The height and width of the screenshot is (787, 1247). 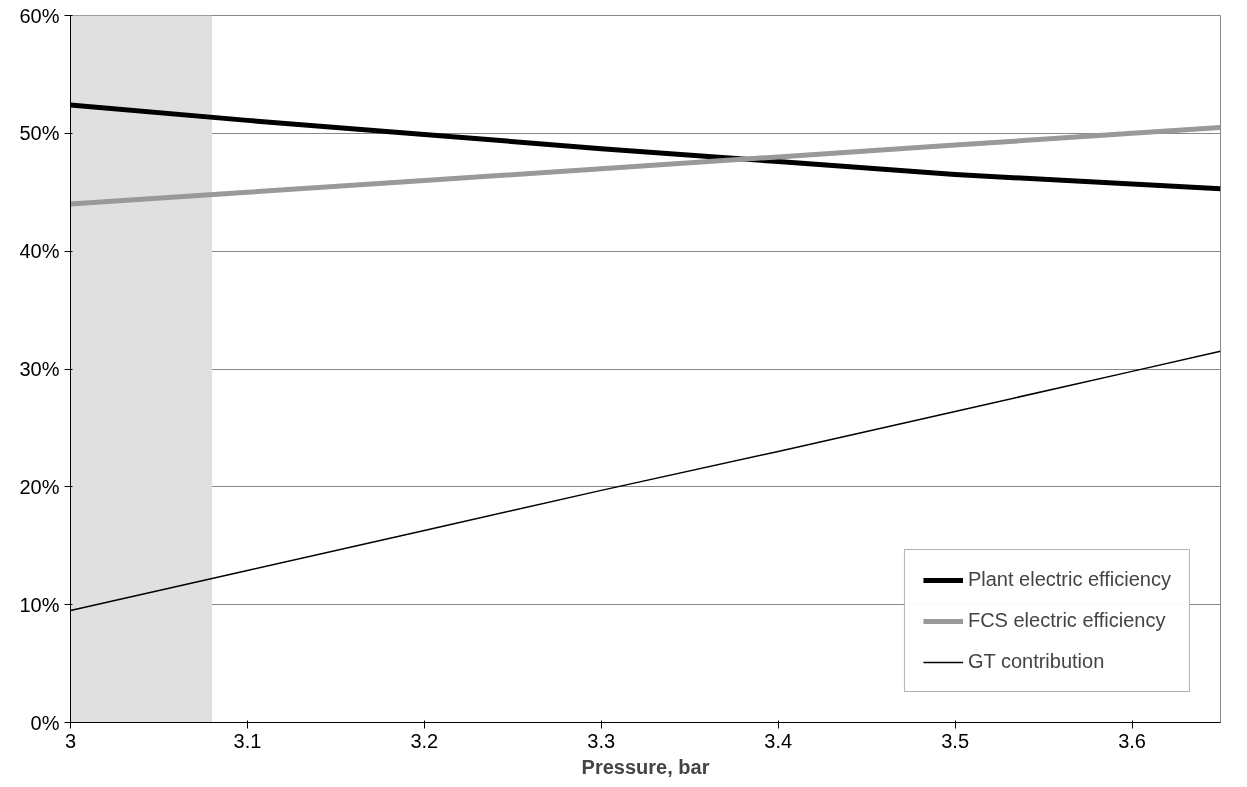 I want to click on legend-label: FCS electric efficiency, so click(x=1066, y=620).